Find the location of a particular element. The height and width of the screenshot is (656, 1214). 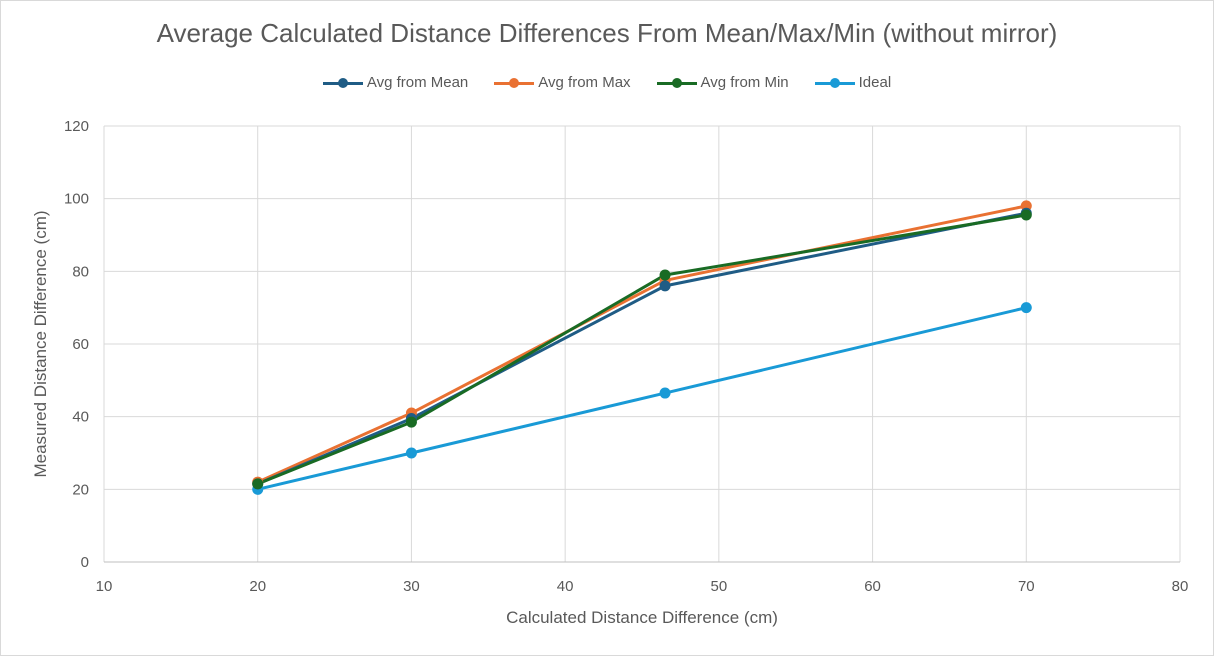

x-tick-label: 30 is located at coordinates (411, 586).